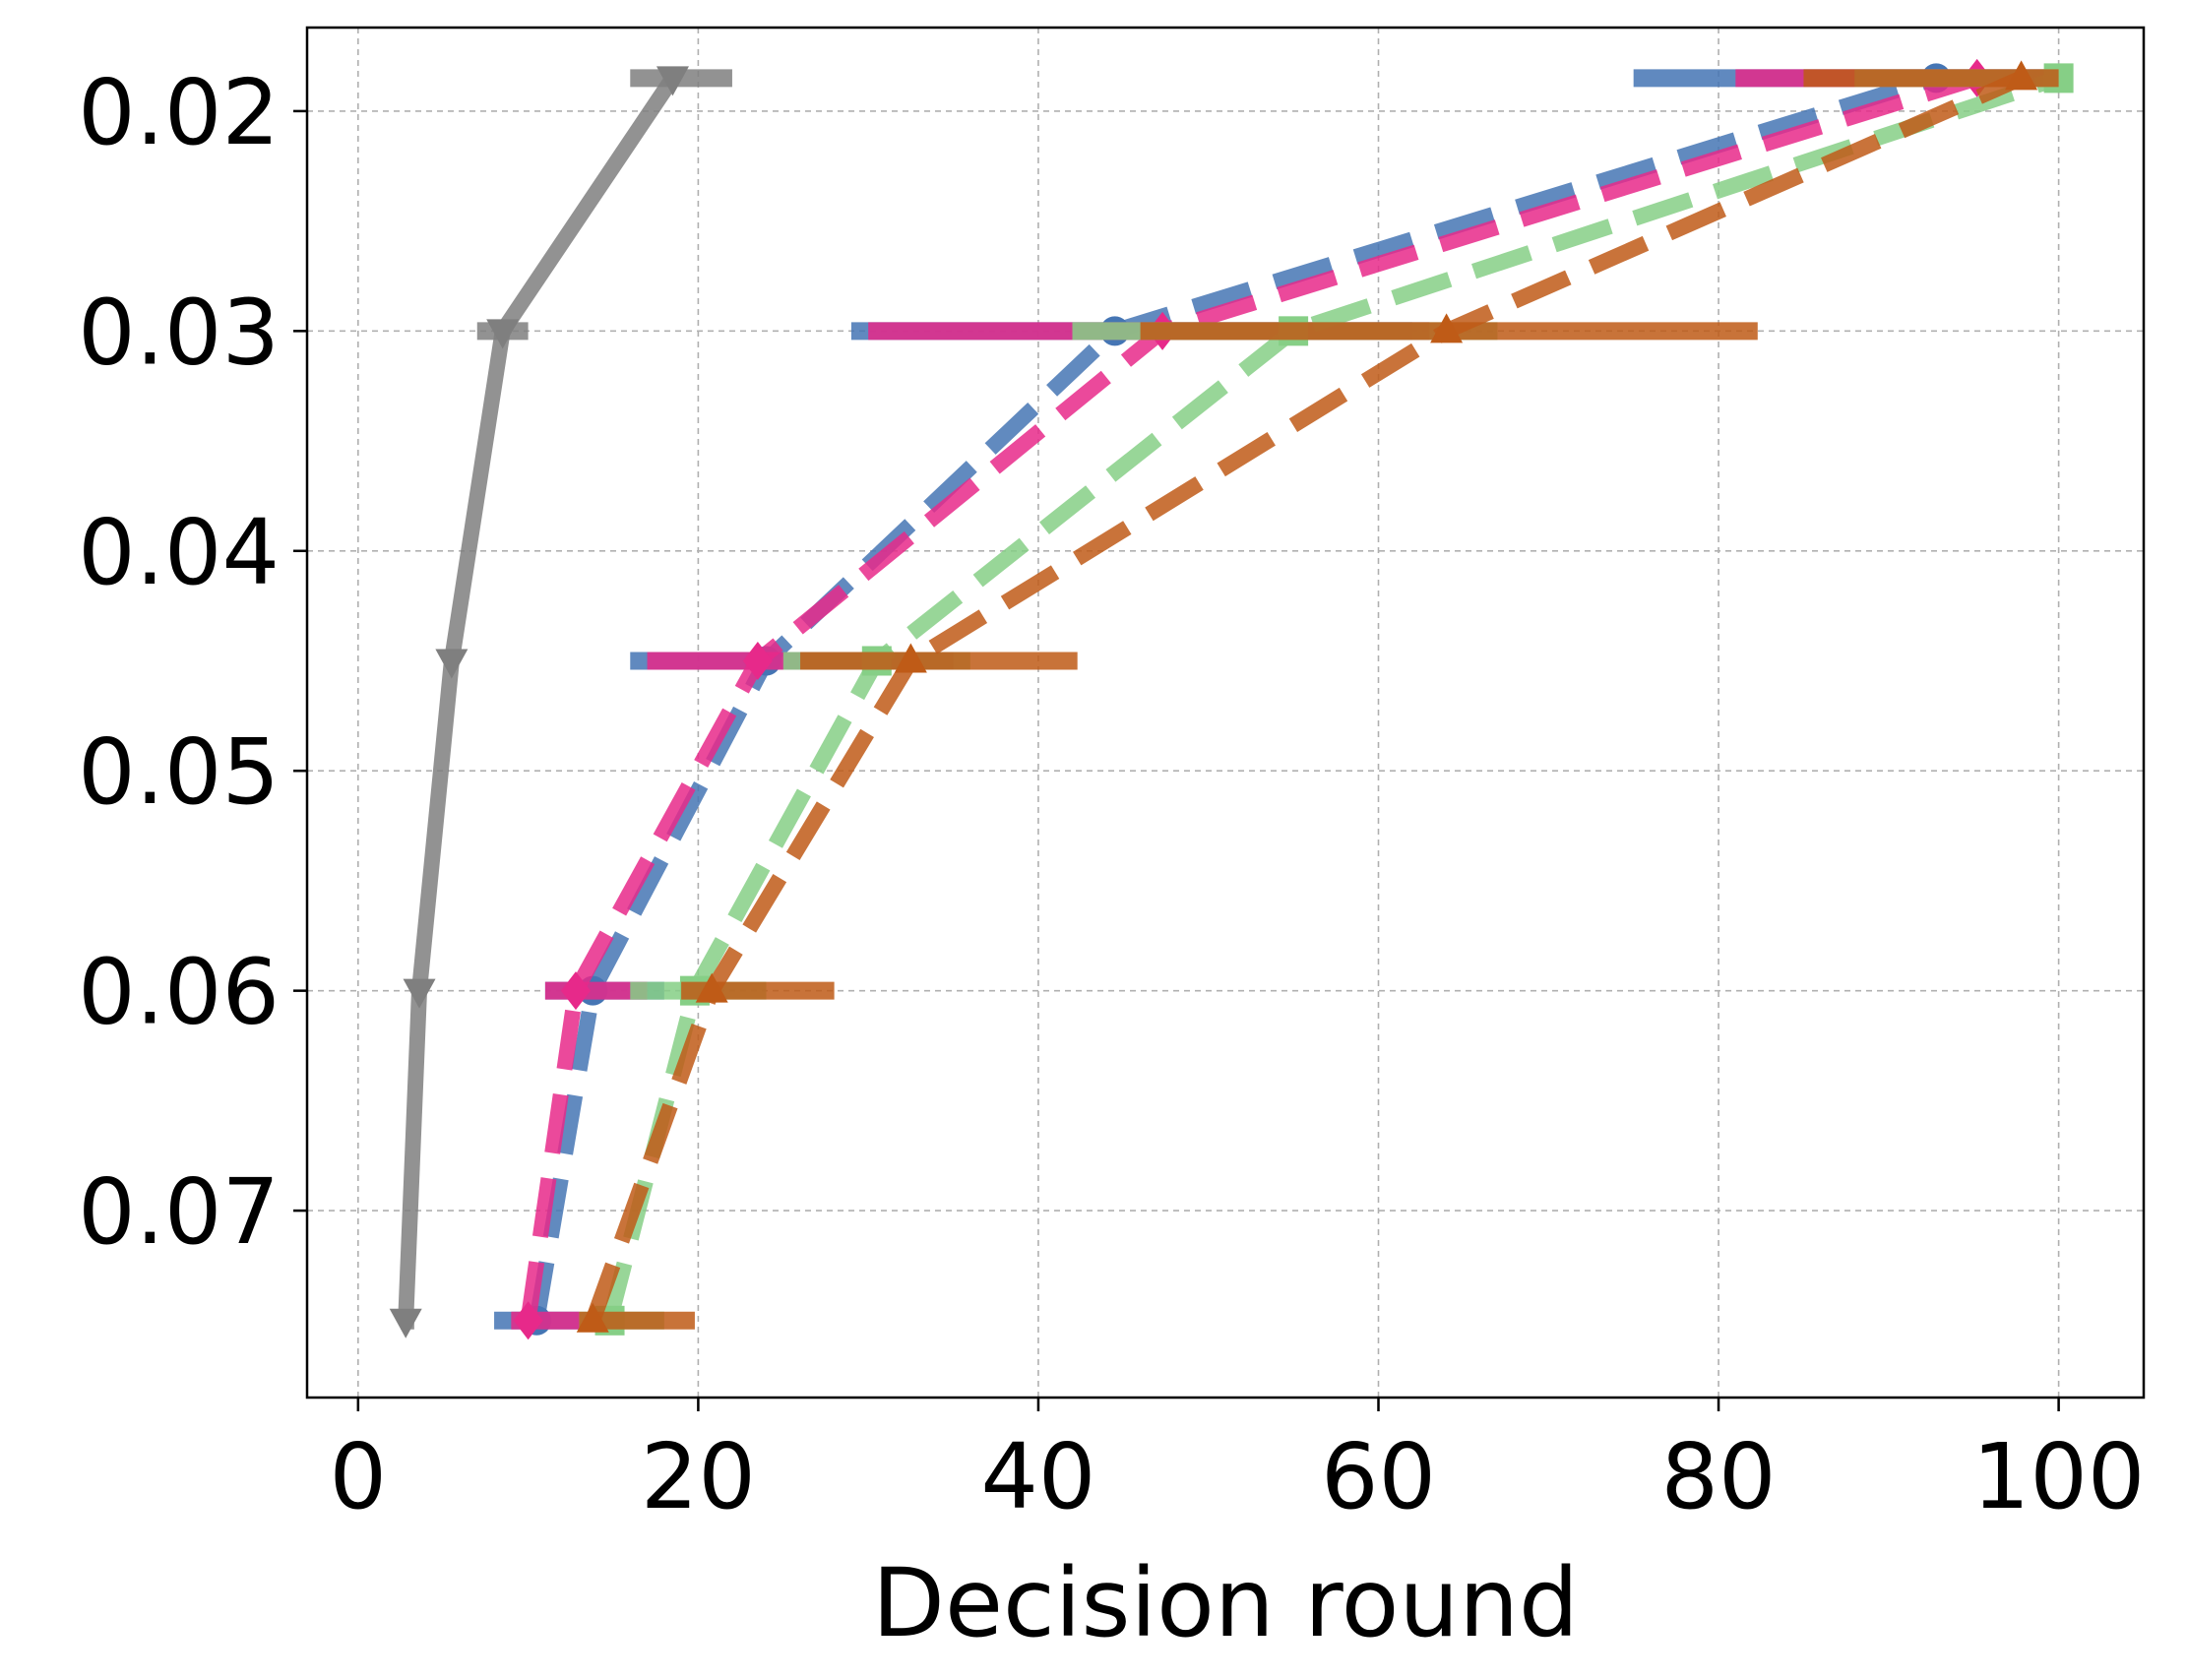 This screenshot has height=1680, width=2187. Describe the element at coordinates (1238, 1463) in the screenshot. I see `x-axis-ticks: 0 20 40 60 80 100` at that location.